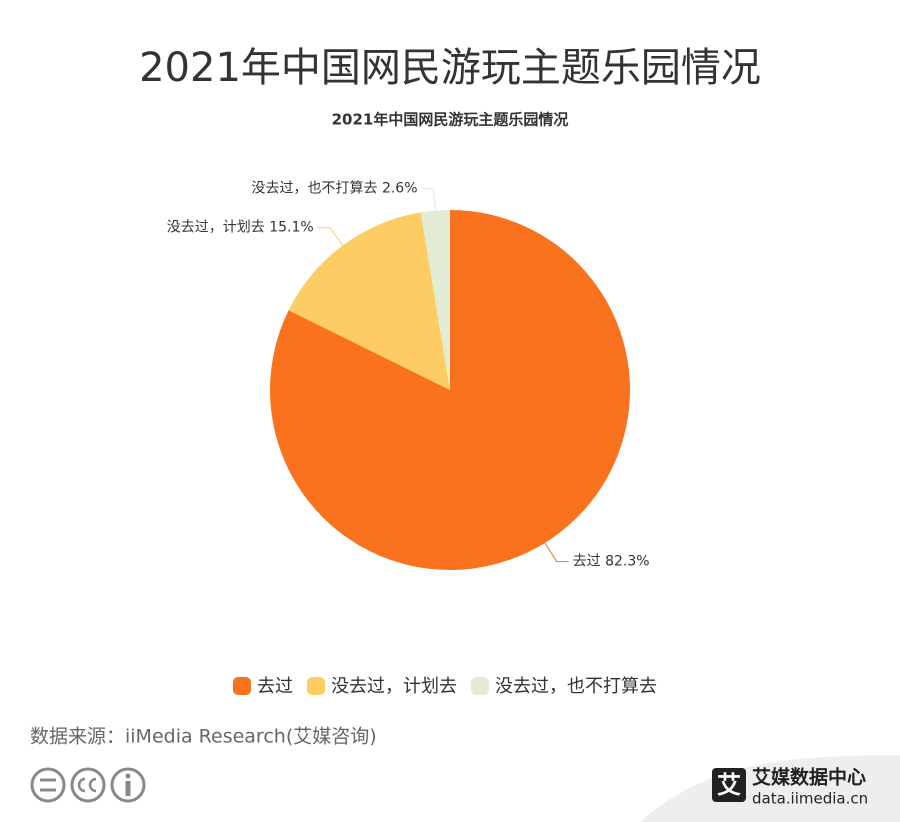 This screenshot has width=900, height=822. I want to click on legend-label: 没去过，也不打算去, so click(576, 686).